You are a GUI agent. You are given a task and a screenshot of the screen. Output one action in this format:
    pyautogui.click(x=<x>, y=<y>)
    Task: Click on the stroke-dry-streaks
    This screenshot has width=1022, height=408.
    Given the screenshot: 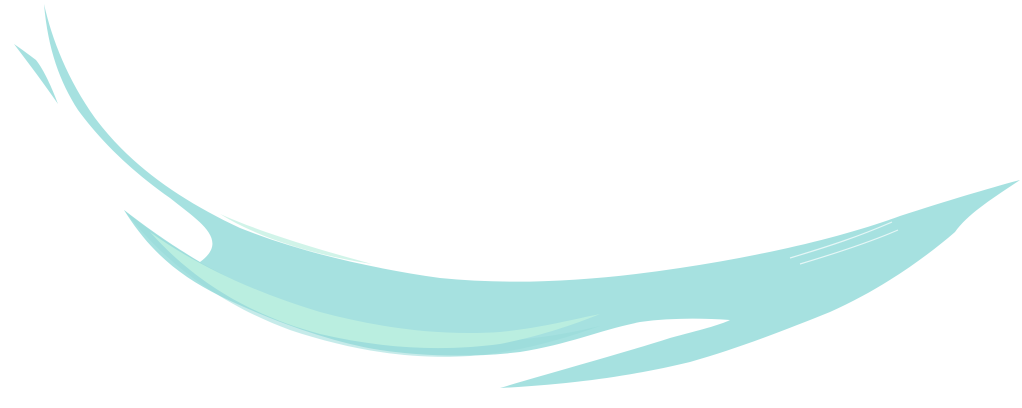 What is the action you would take?
    pyautogui.click(x=844, y=243)
    